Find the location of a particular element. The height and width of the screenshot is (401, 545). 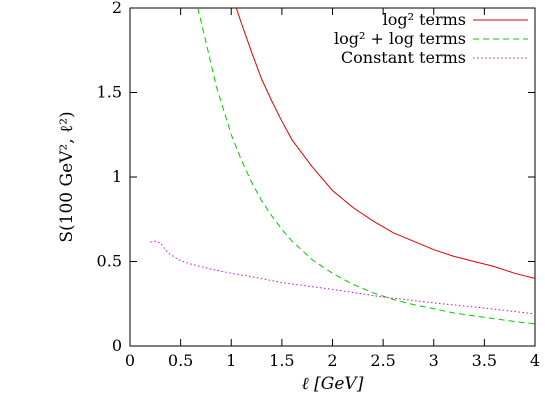

y-tick-label: 0.5 is located at coordinates (109, 261).